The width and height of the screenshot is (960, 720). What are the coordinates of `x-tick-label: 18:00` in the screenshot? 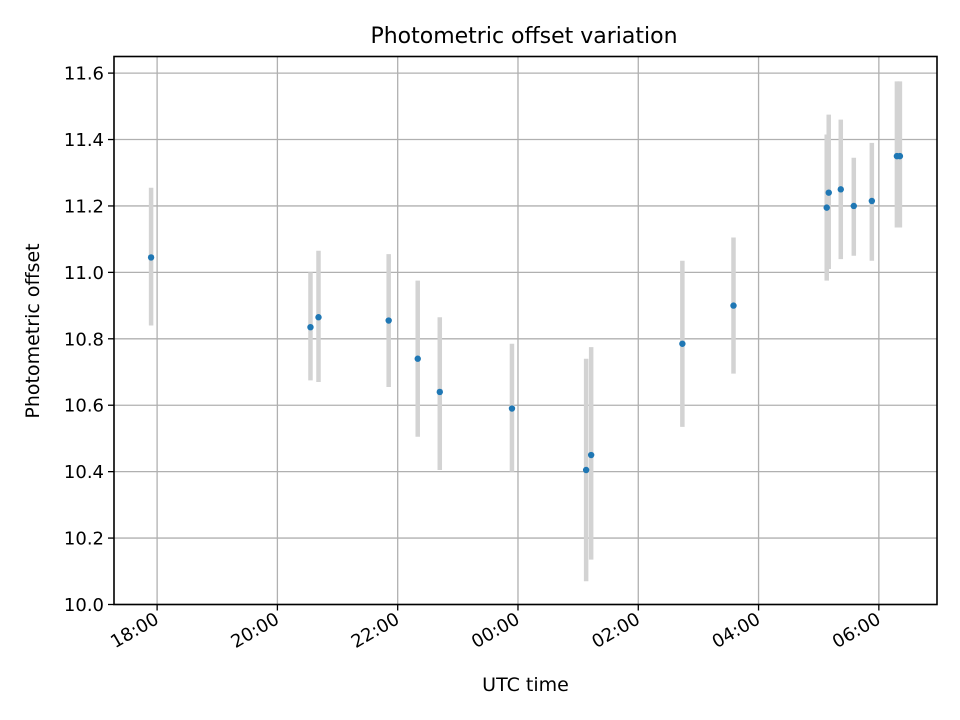 It's located at (134, 631).